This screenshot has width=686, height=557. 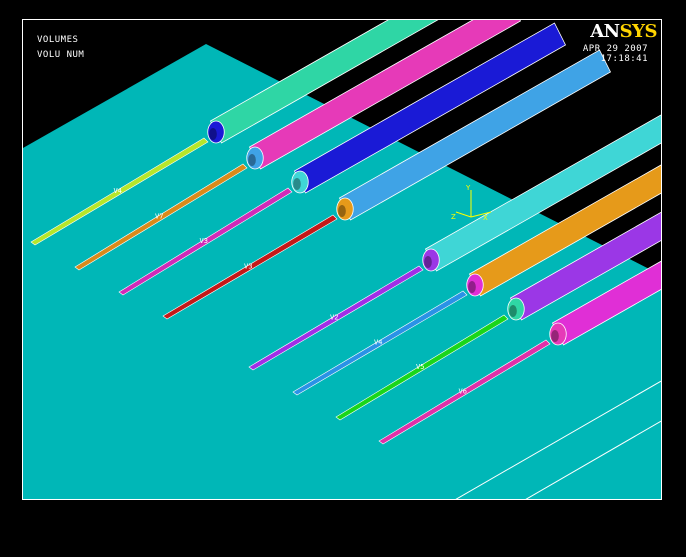 I want to click on hud-timestamp: APR 29 2007 17:18:41, so click(x=615, y=54).